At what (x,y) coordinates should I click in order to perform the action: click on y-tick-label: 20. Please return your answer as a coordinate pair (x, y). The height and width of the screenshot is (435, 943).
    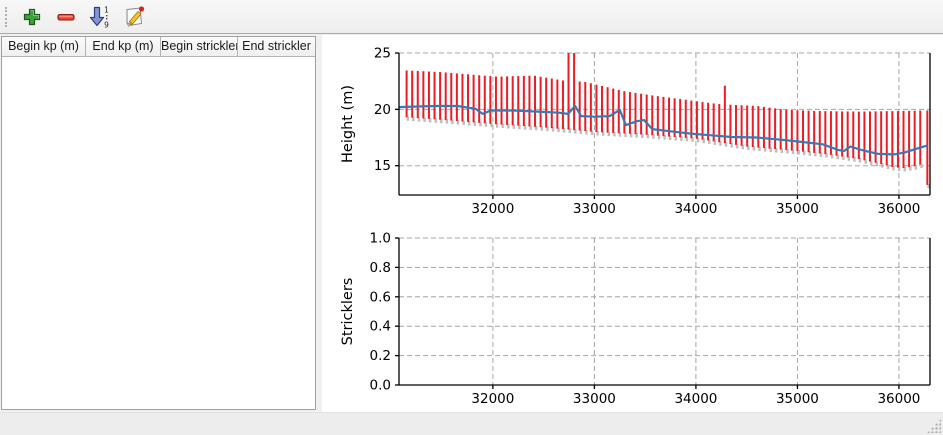
    Looking at the image, I should click on (382, 110).